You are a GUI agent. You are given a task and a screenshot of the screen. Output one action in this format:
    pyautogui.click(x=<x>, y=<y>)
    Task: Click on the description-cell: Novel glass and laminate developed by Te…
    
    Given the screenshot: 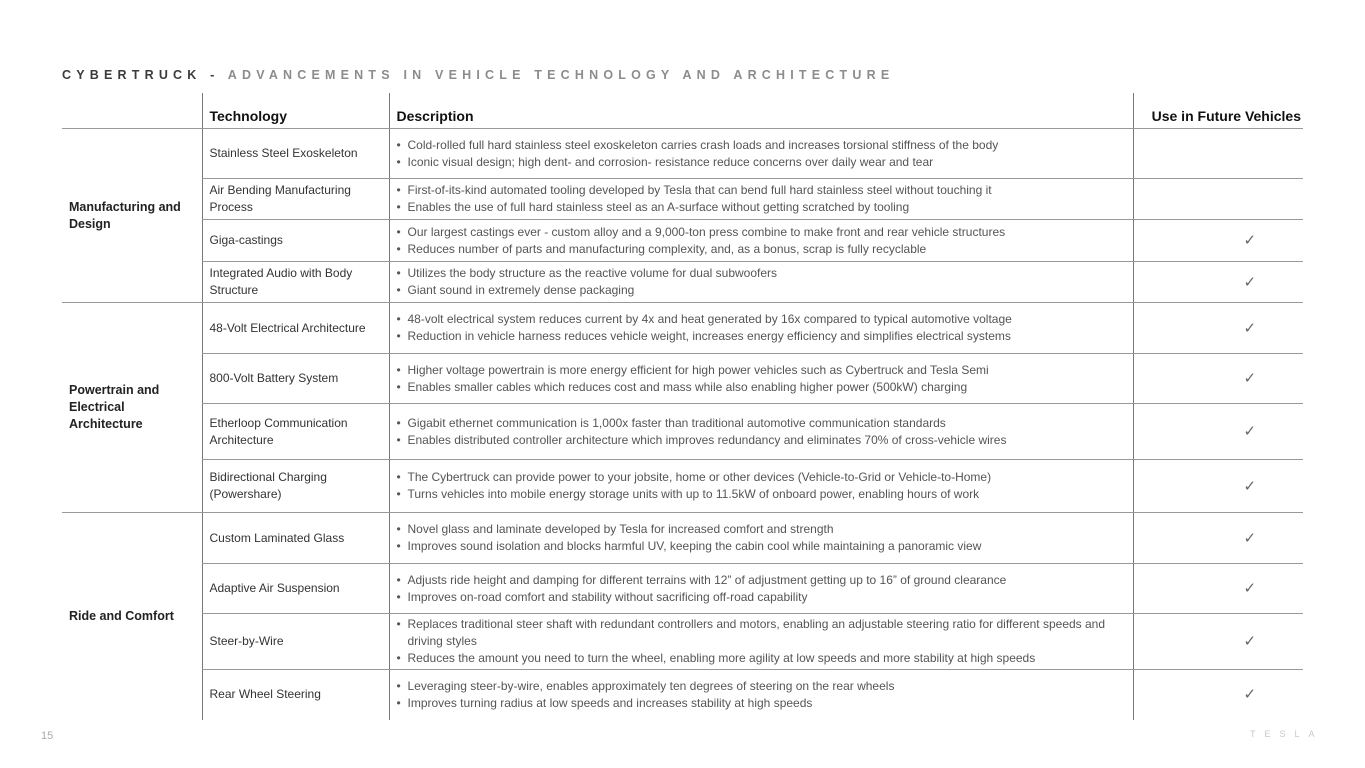 What is the action you would take?
    pyautogui.click(x=760, y=538)
    